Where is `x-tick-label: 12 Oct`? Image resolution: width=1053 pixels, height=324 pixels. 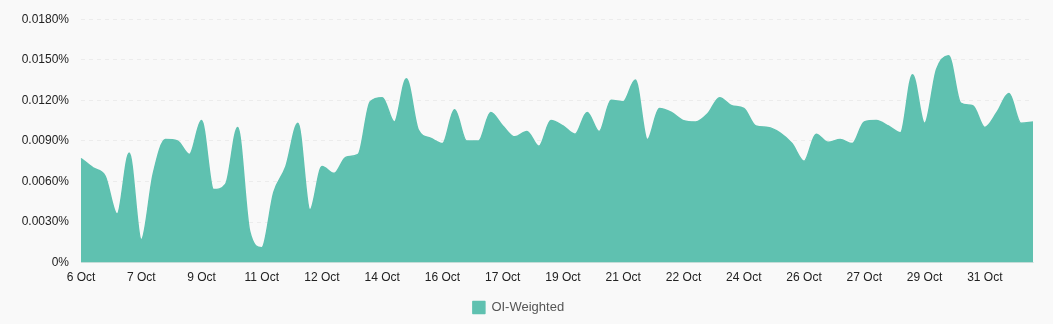 x-tick-label: 12 Oct is located at coordinates (322, 277).